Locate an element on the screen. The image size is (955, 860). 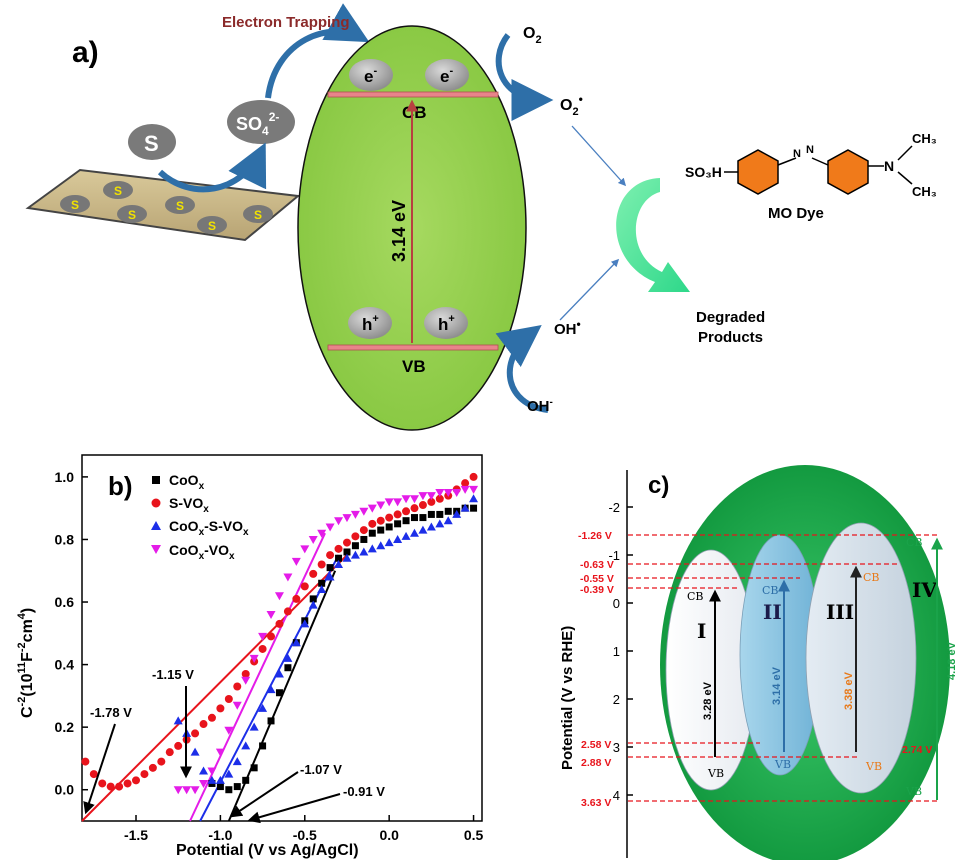
plot-b-ylabel: C-2(1011F-2cm4) is located at coordinates (26, 663).